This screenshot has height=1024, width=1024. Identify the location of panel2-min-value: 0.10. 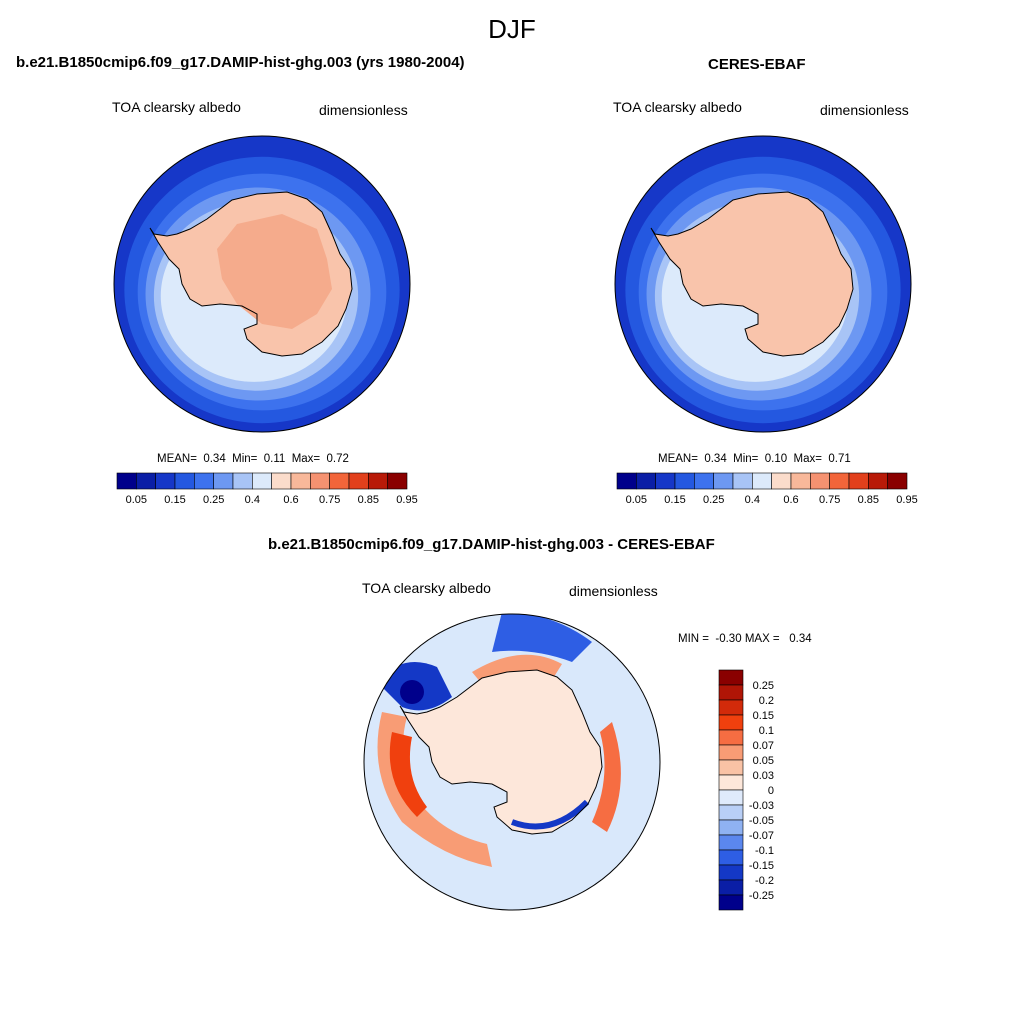
(776, 459).